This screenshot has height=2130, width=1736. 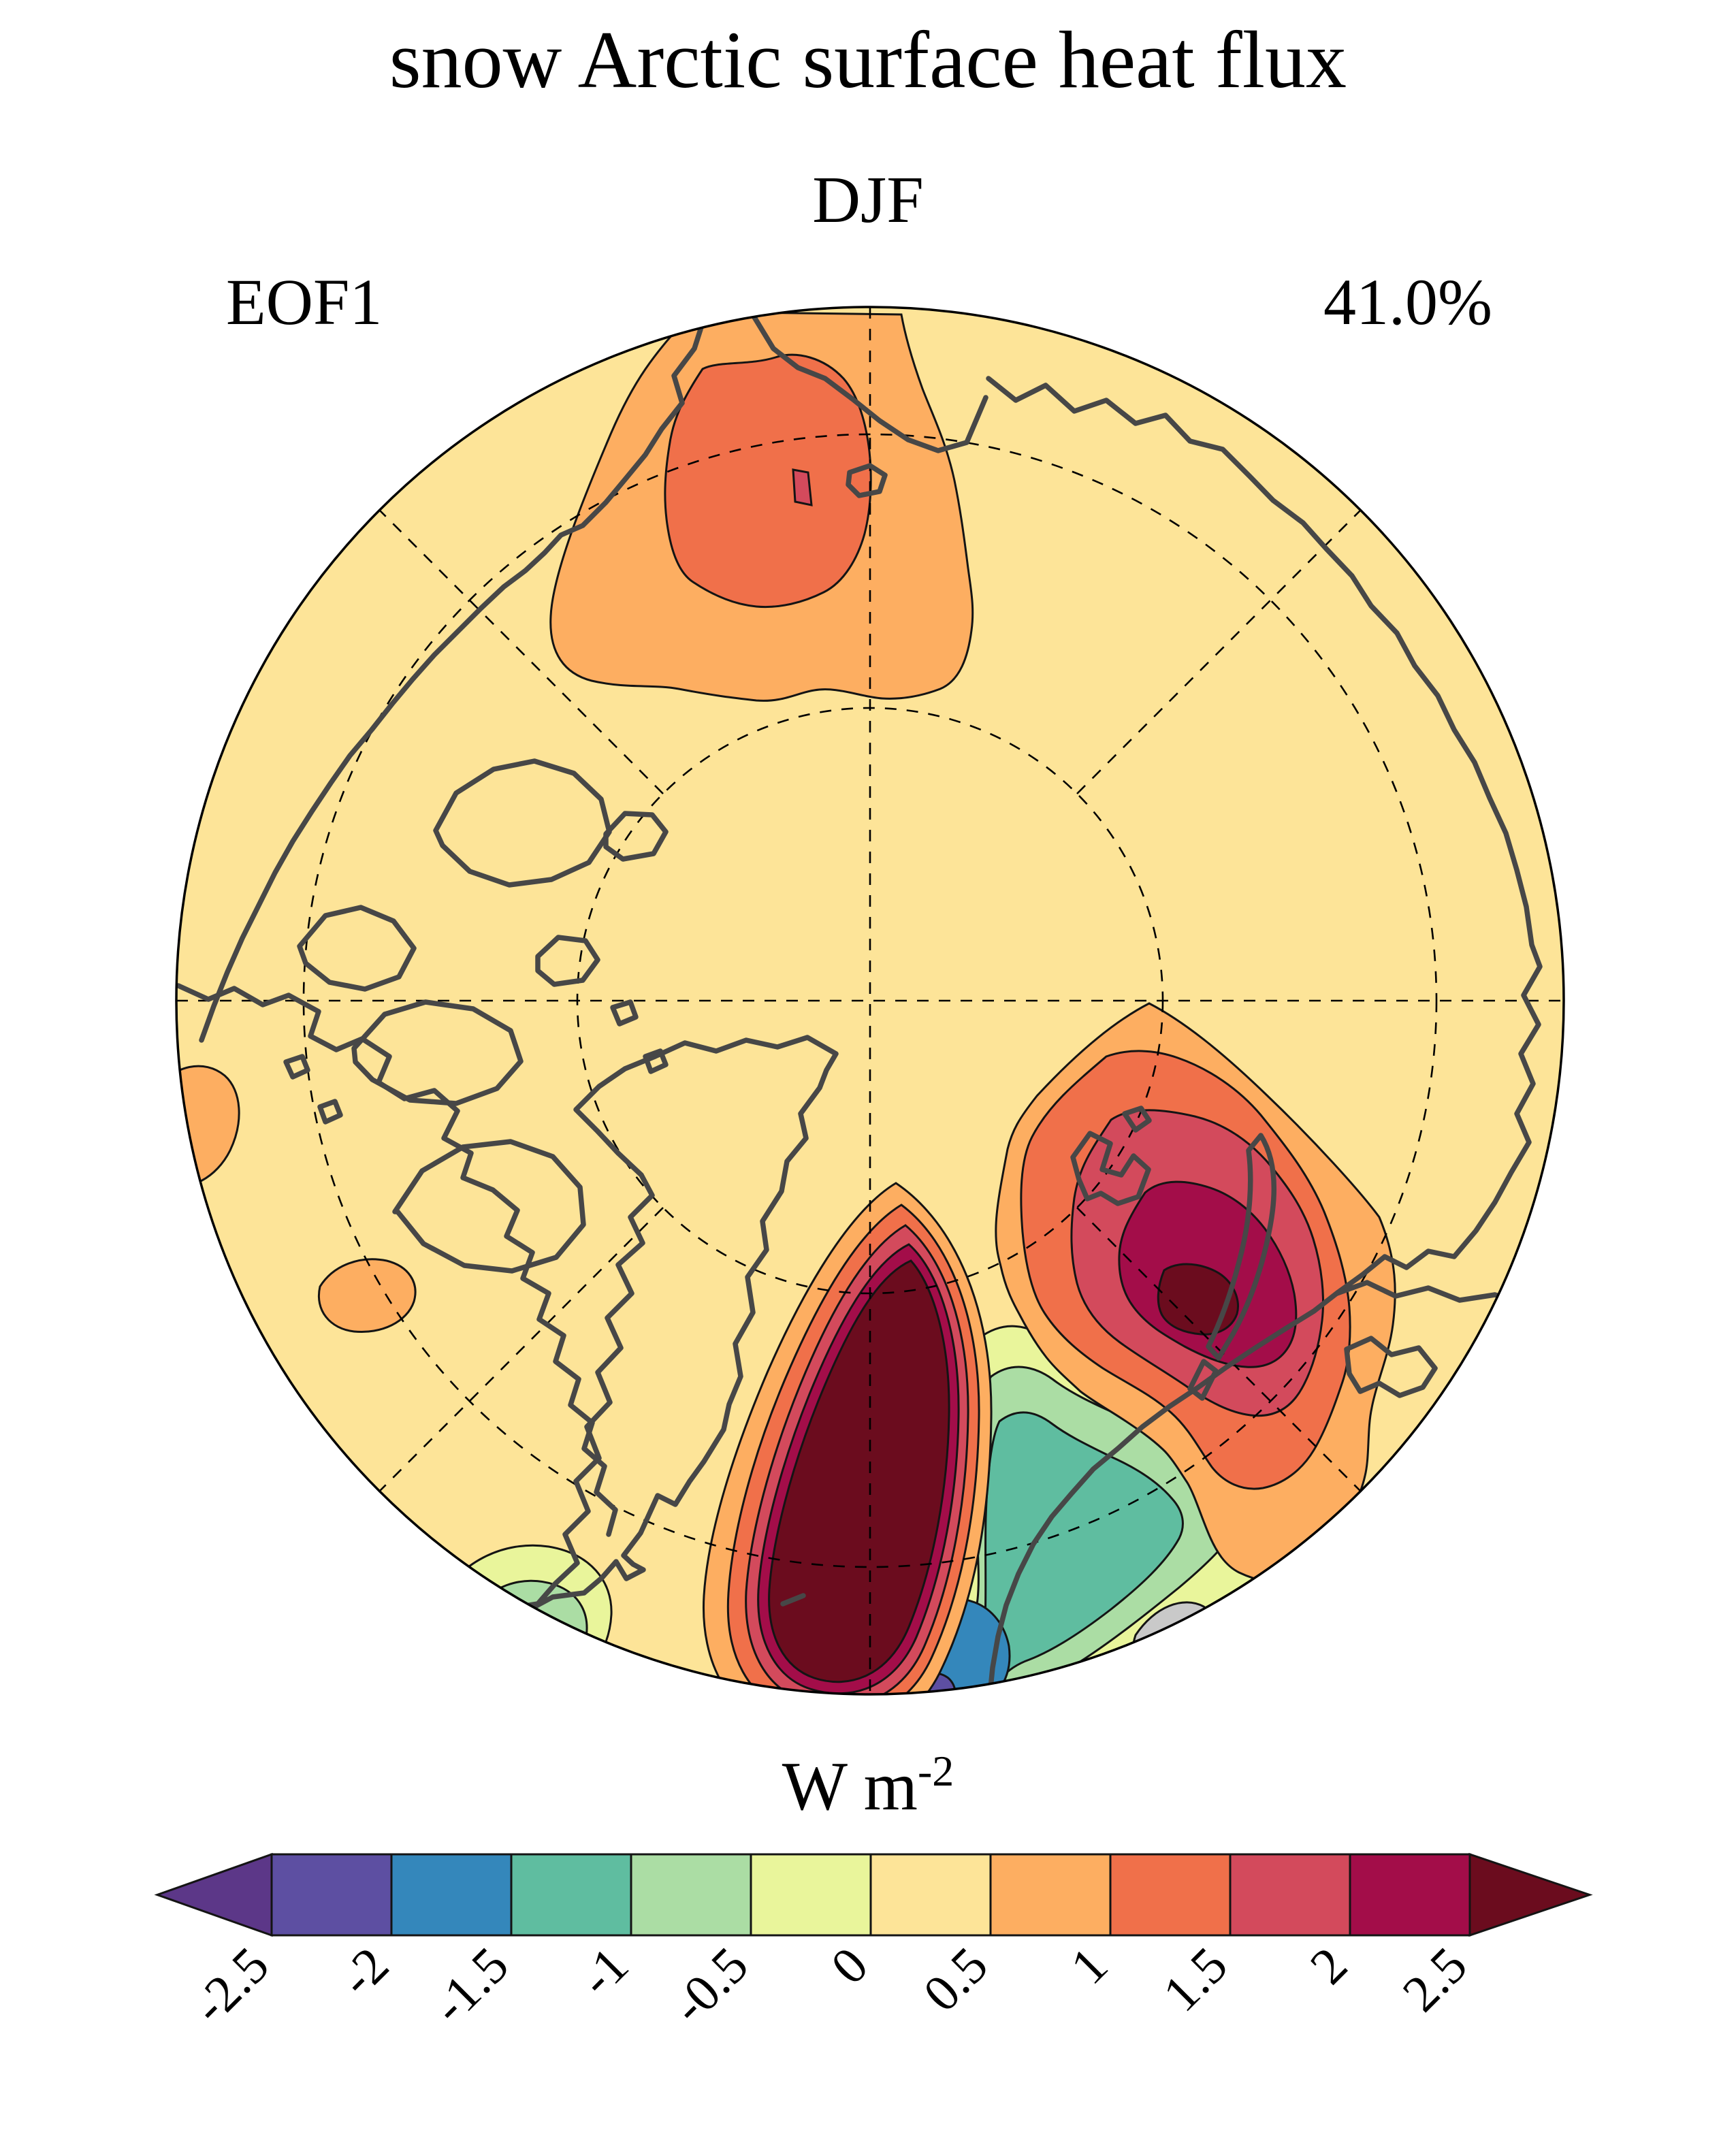 I want to click on colorbar-tick--1.5: -1.5, so click(x=470, y=1986).